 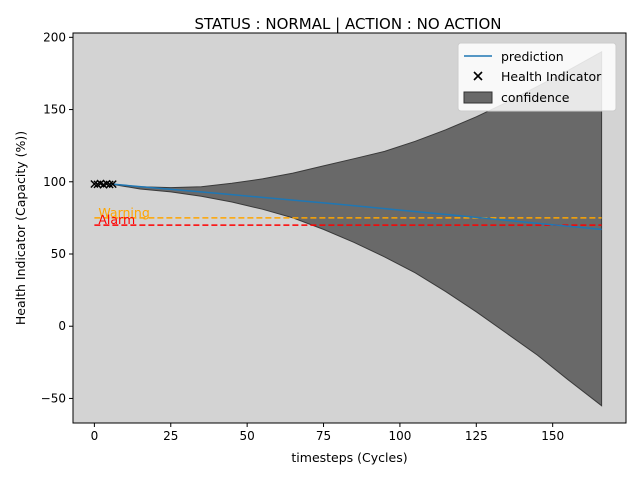 I want to click on legend-health-indicator-marker, so click(x=478, y=76).